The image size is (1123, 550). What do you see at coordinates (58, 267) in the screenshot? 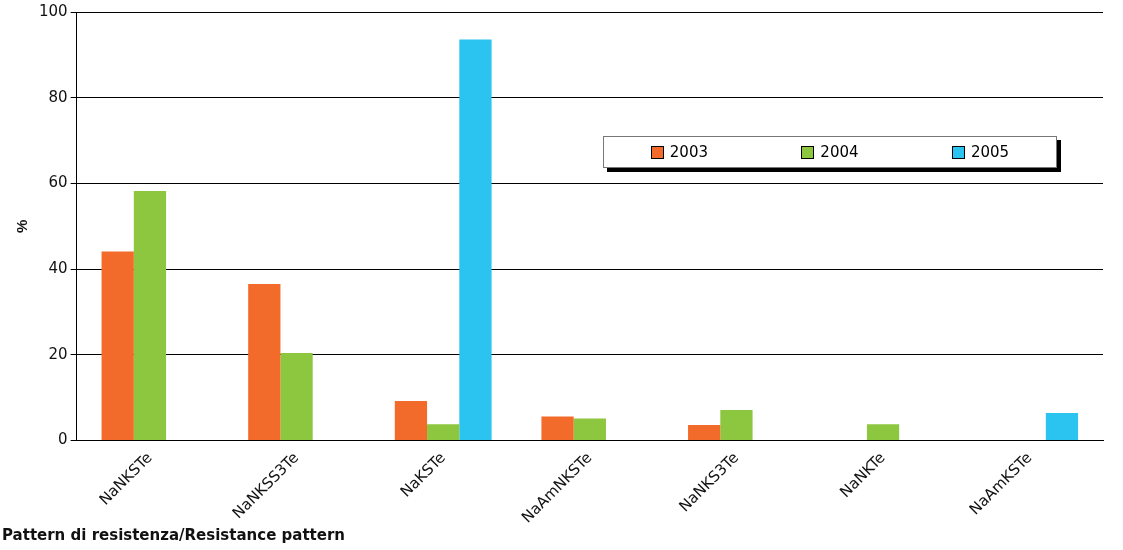
I see `y-tick-label: 40` at bounding box center [58, 267].